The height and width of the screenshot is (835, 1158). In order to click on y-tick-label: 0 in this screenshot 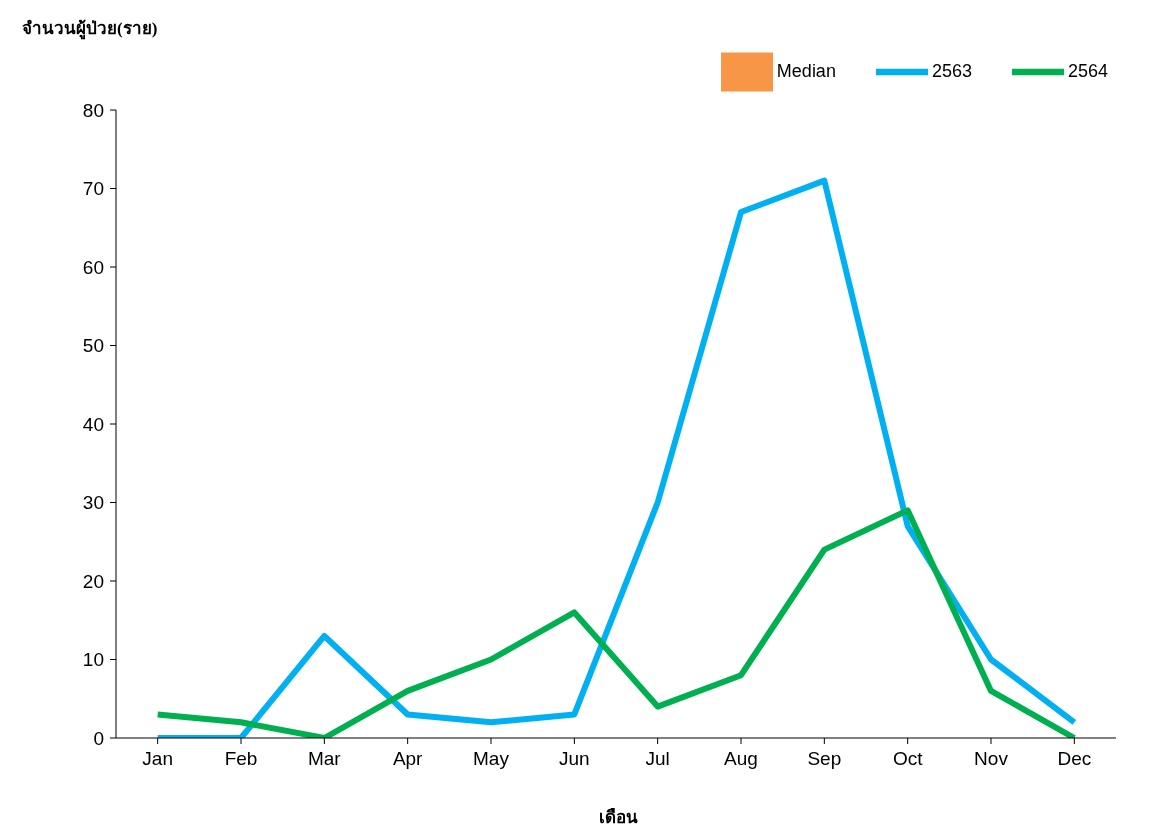, I will do `click(98, 738)`.